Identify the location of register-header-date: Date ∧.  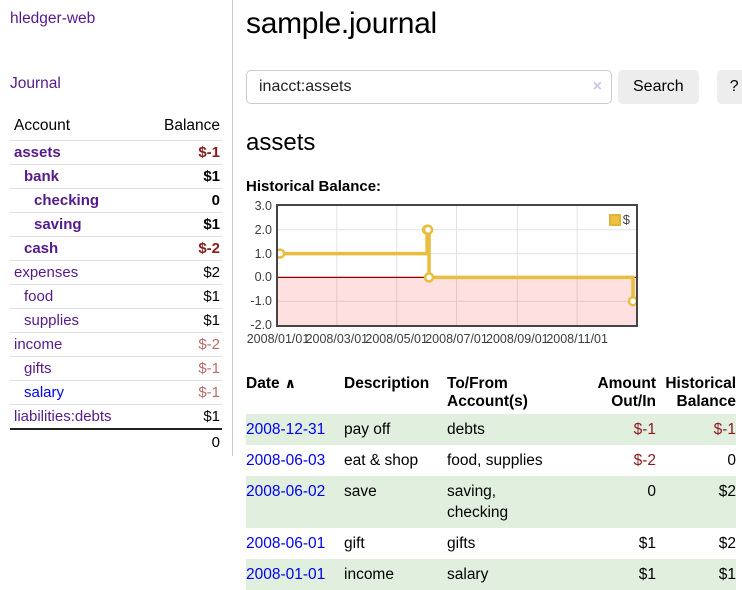
(271, 383).